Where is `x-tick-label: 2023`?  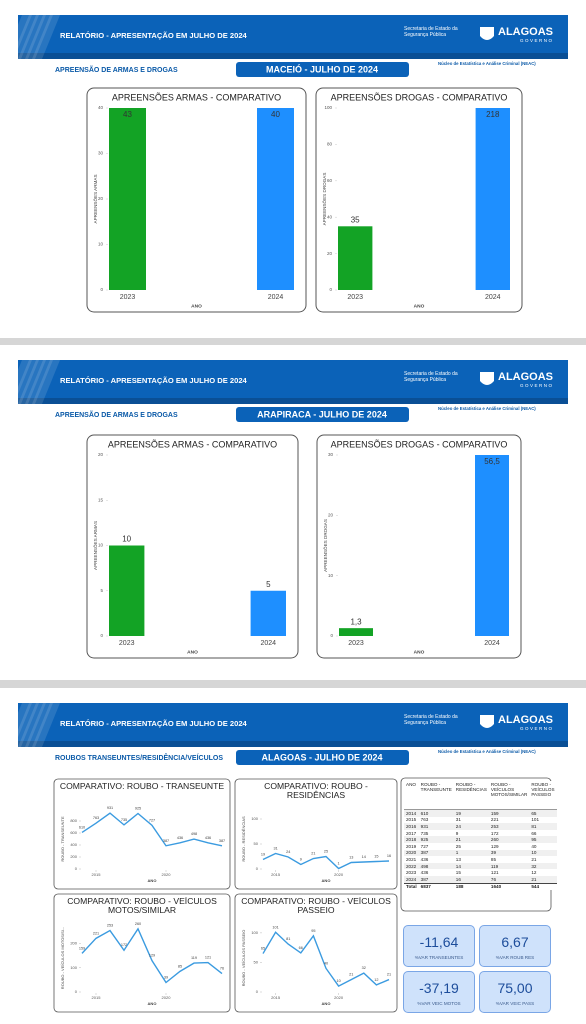
x-tick-label: 2023 is located at coordinates (356, 643).